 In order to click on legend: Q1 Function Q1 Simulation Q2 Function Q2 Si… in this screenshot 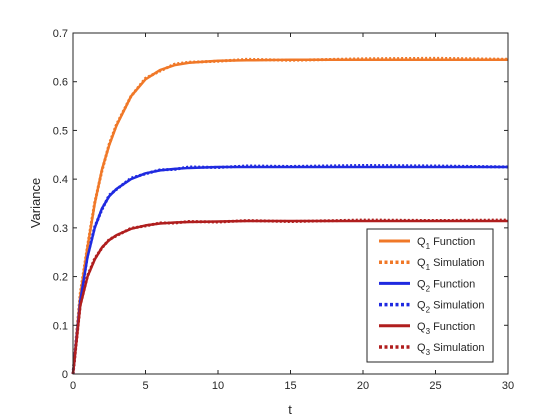, I will do `click(430, 295)`.